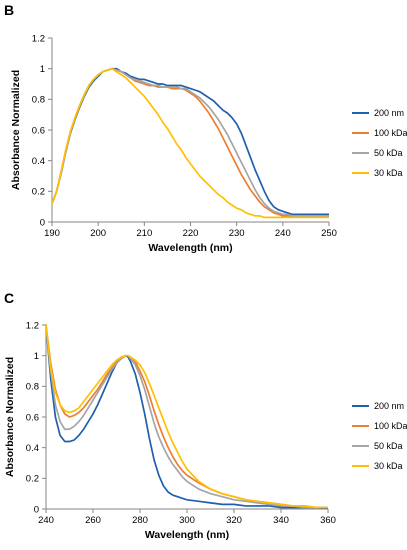 This screenshot has height=550, width=407. What do you see at coordinates (9, 10) in the screenshot?
I see `panel-b-letter: B` at bounding box center [9, 10].